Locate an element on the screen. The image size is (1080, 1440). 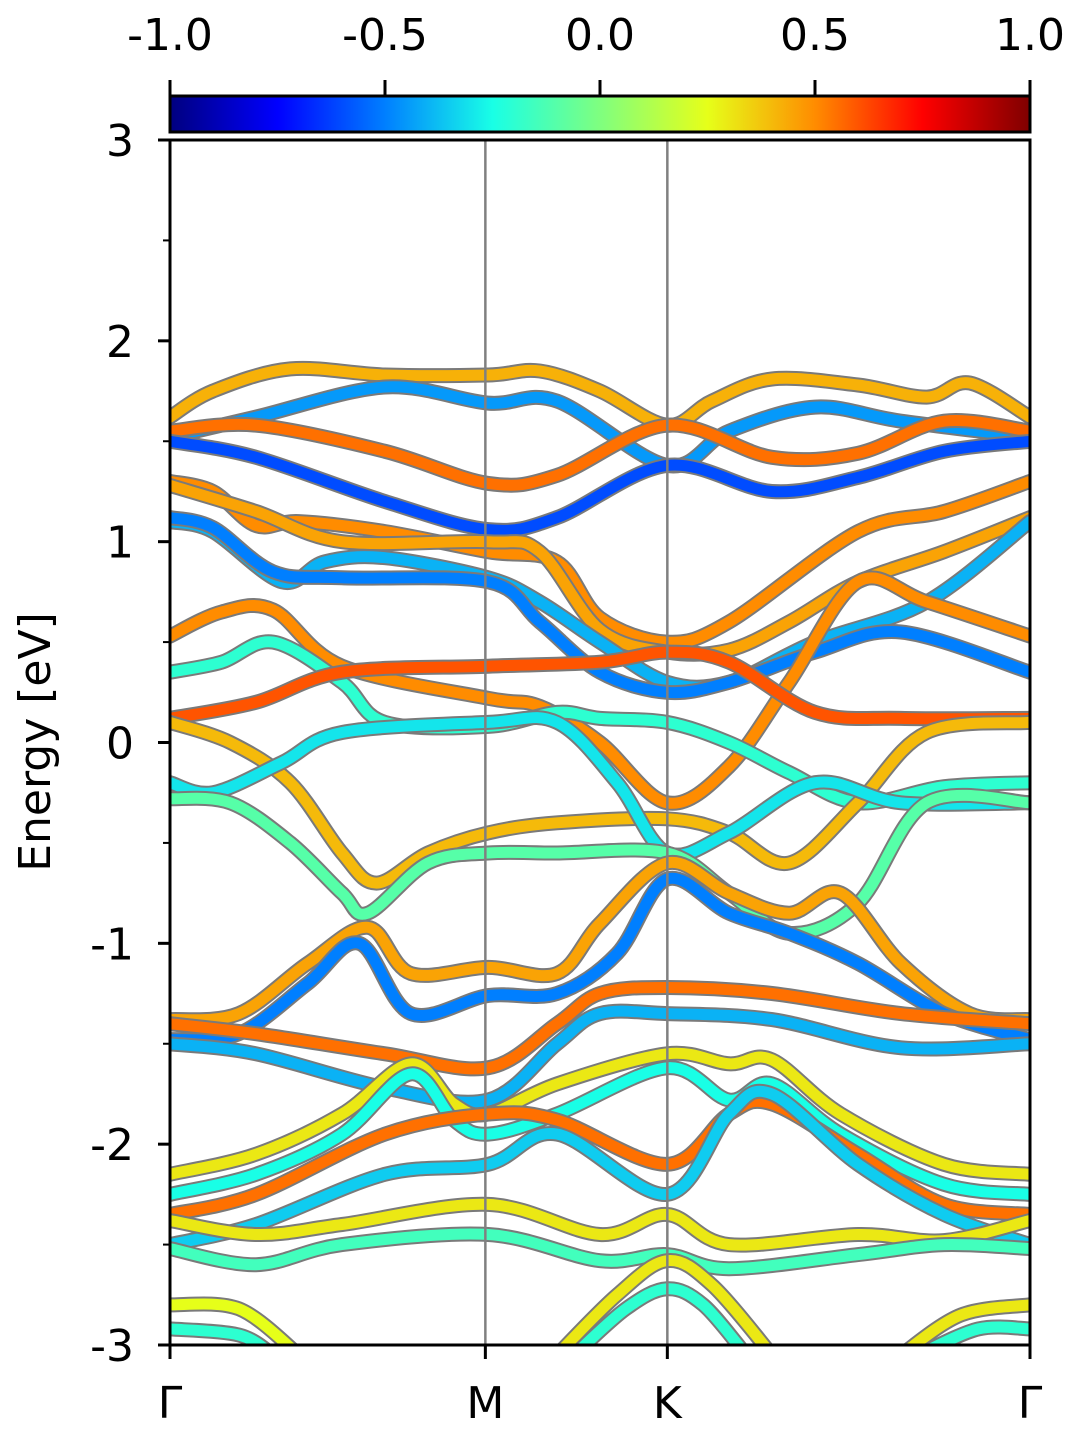
y-axis-label: Energy [eV] is located at coordinates (35, 742).